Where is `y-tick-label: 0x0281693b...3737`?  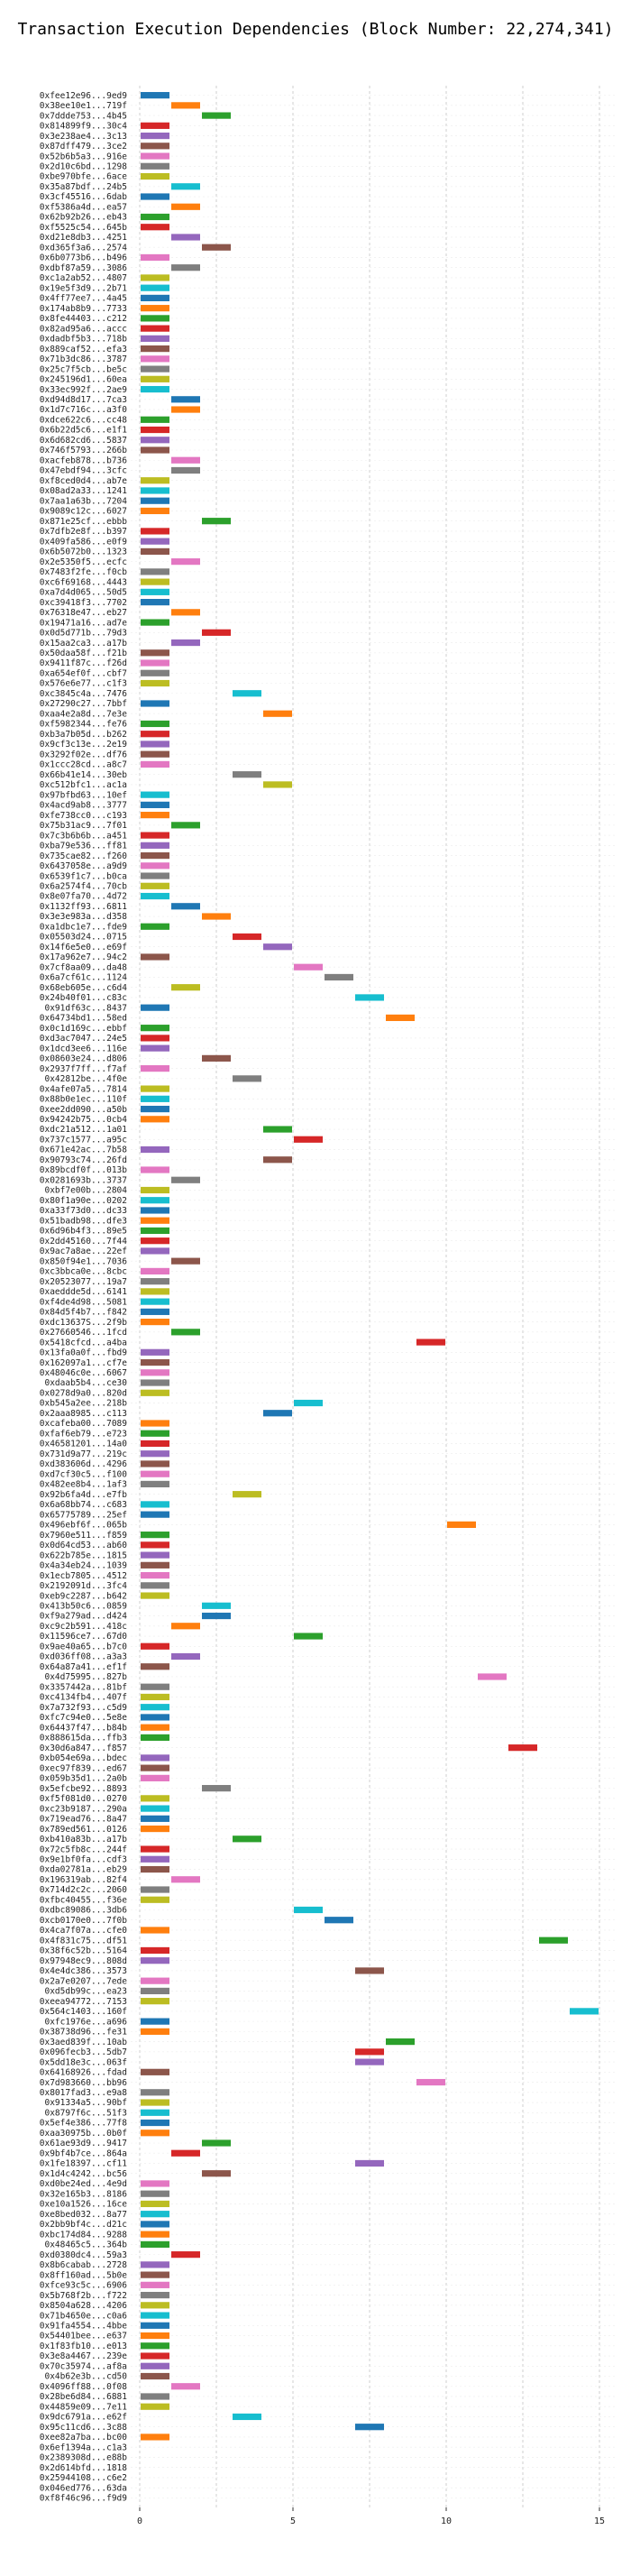
y-tick-label: 0x0281693b...3737 is located at coordinates (83, 1180).